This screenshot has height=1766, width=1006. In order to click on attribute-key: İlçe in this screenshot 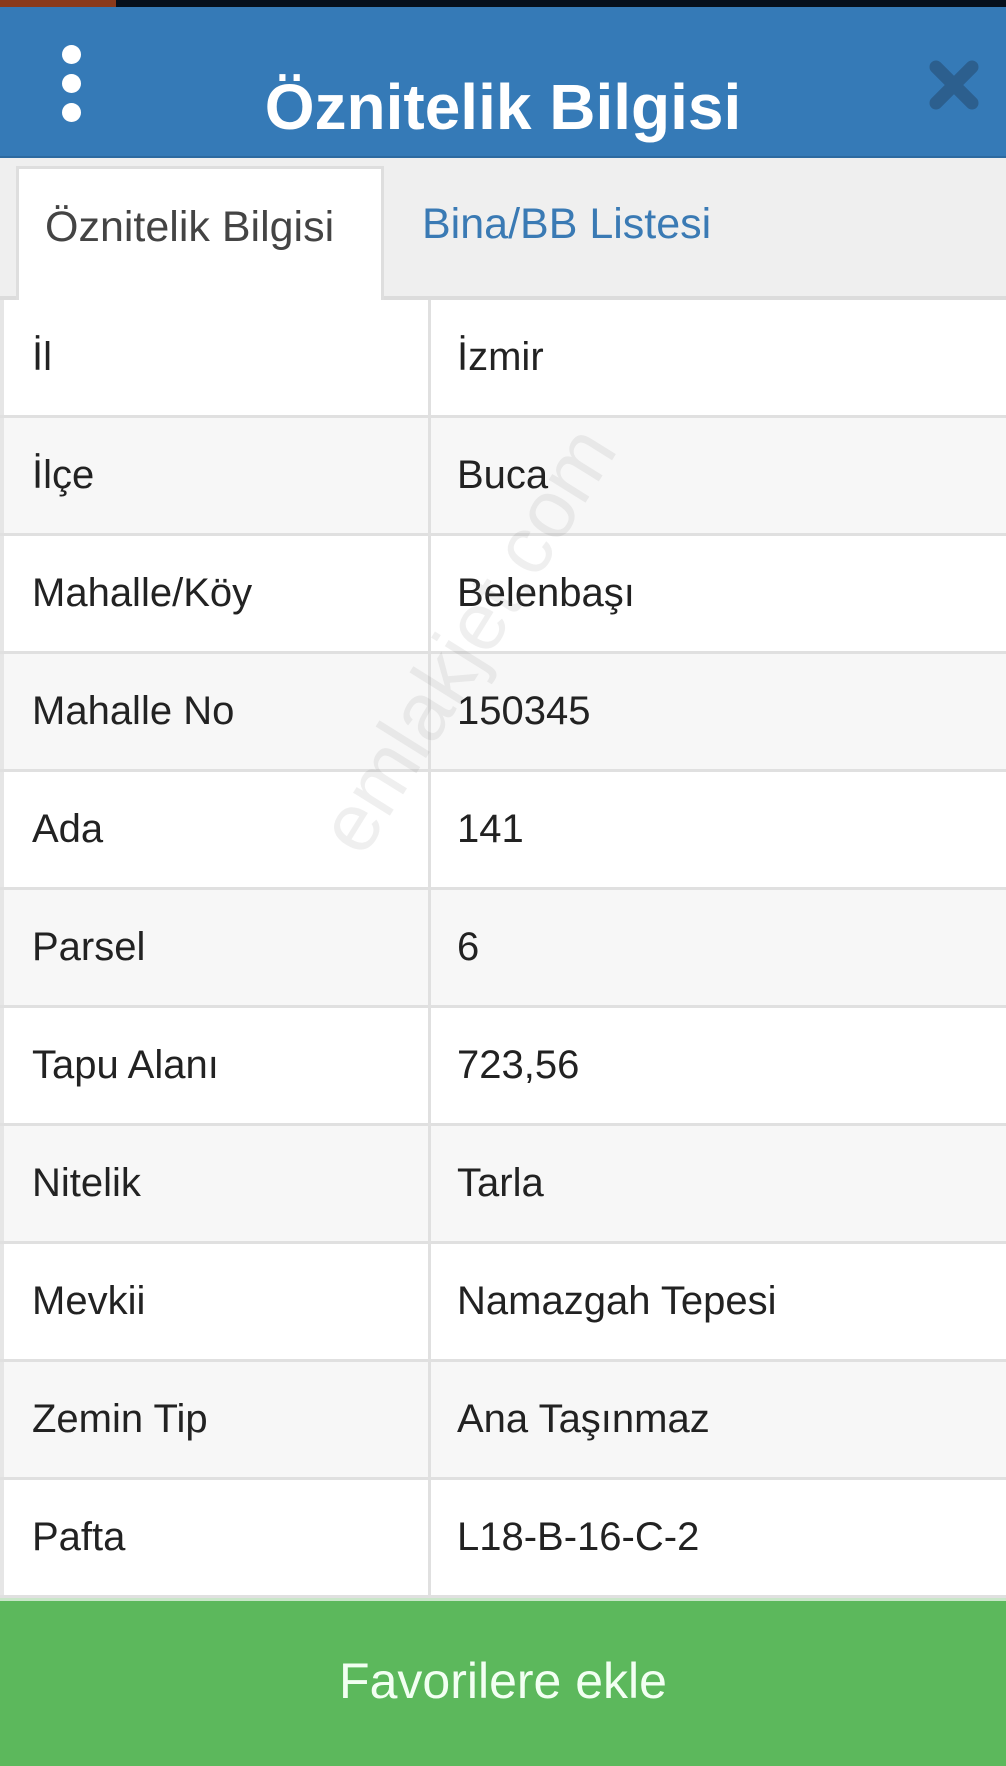, I will do `click(215, 475)`.